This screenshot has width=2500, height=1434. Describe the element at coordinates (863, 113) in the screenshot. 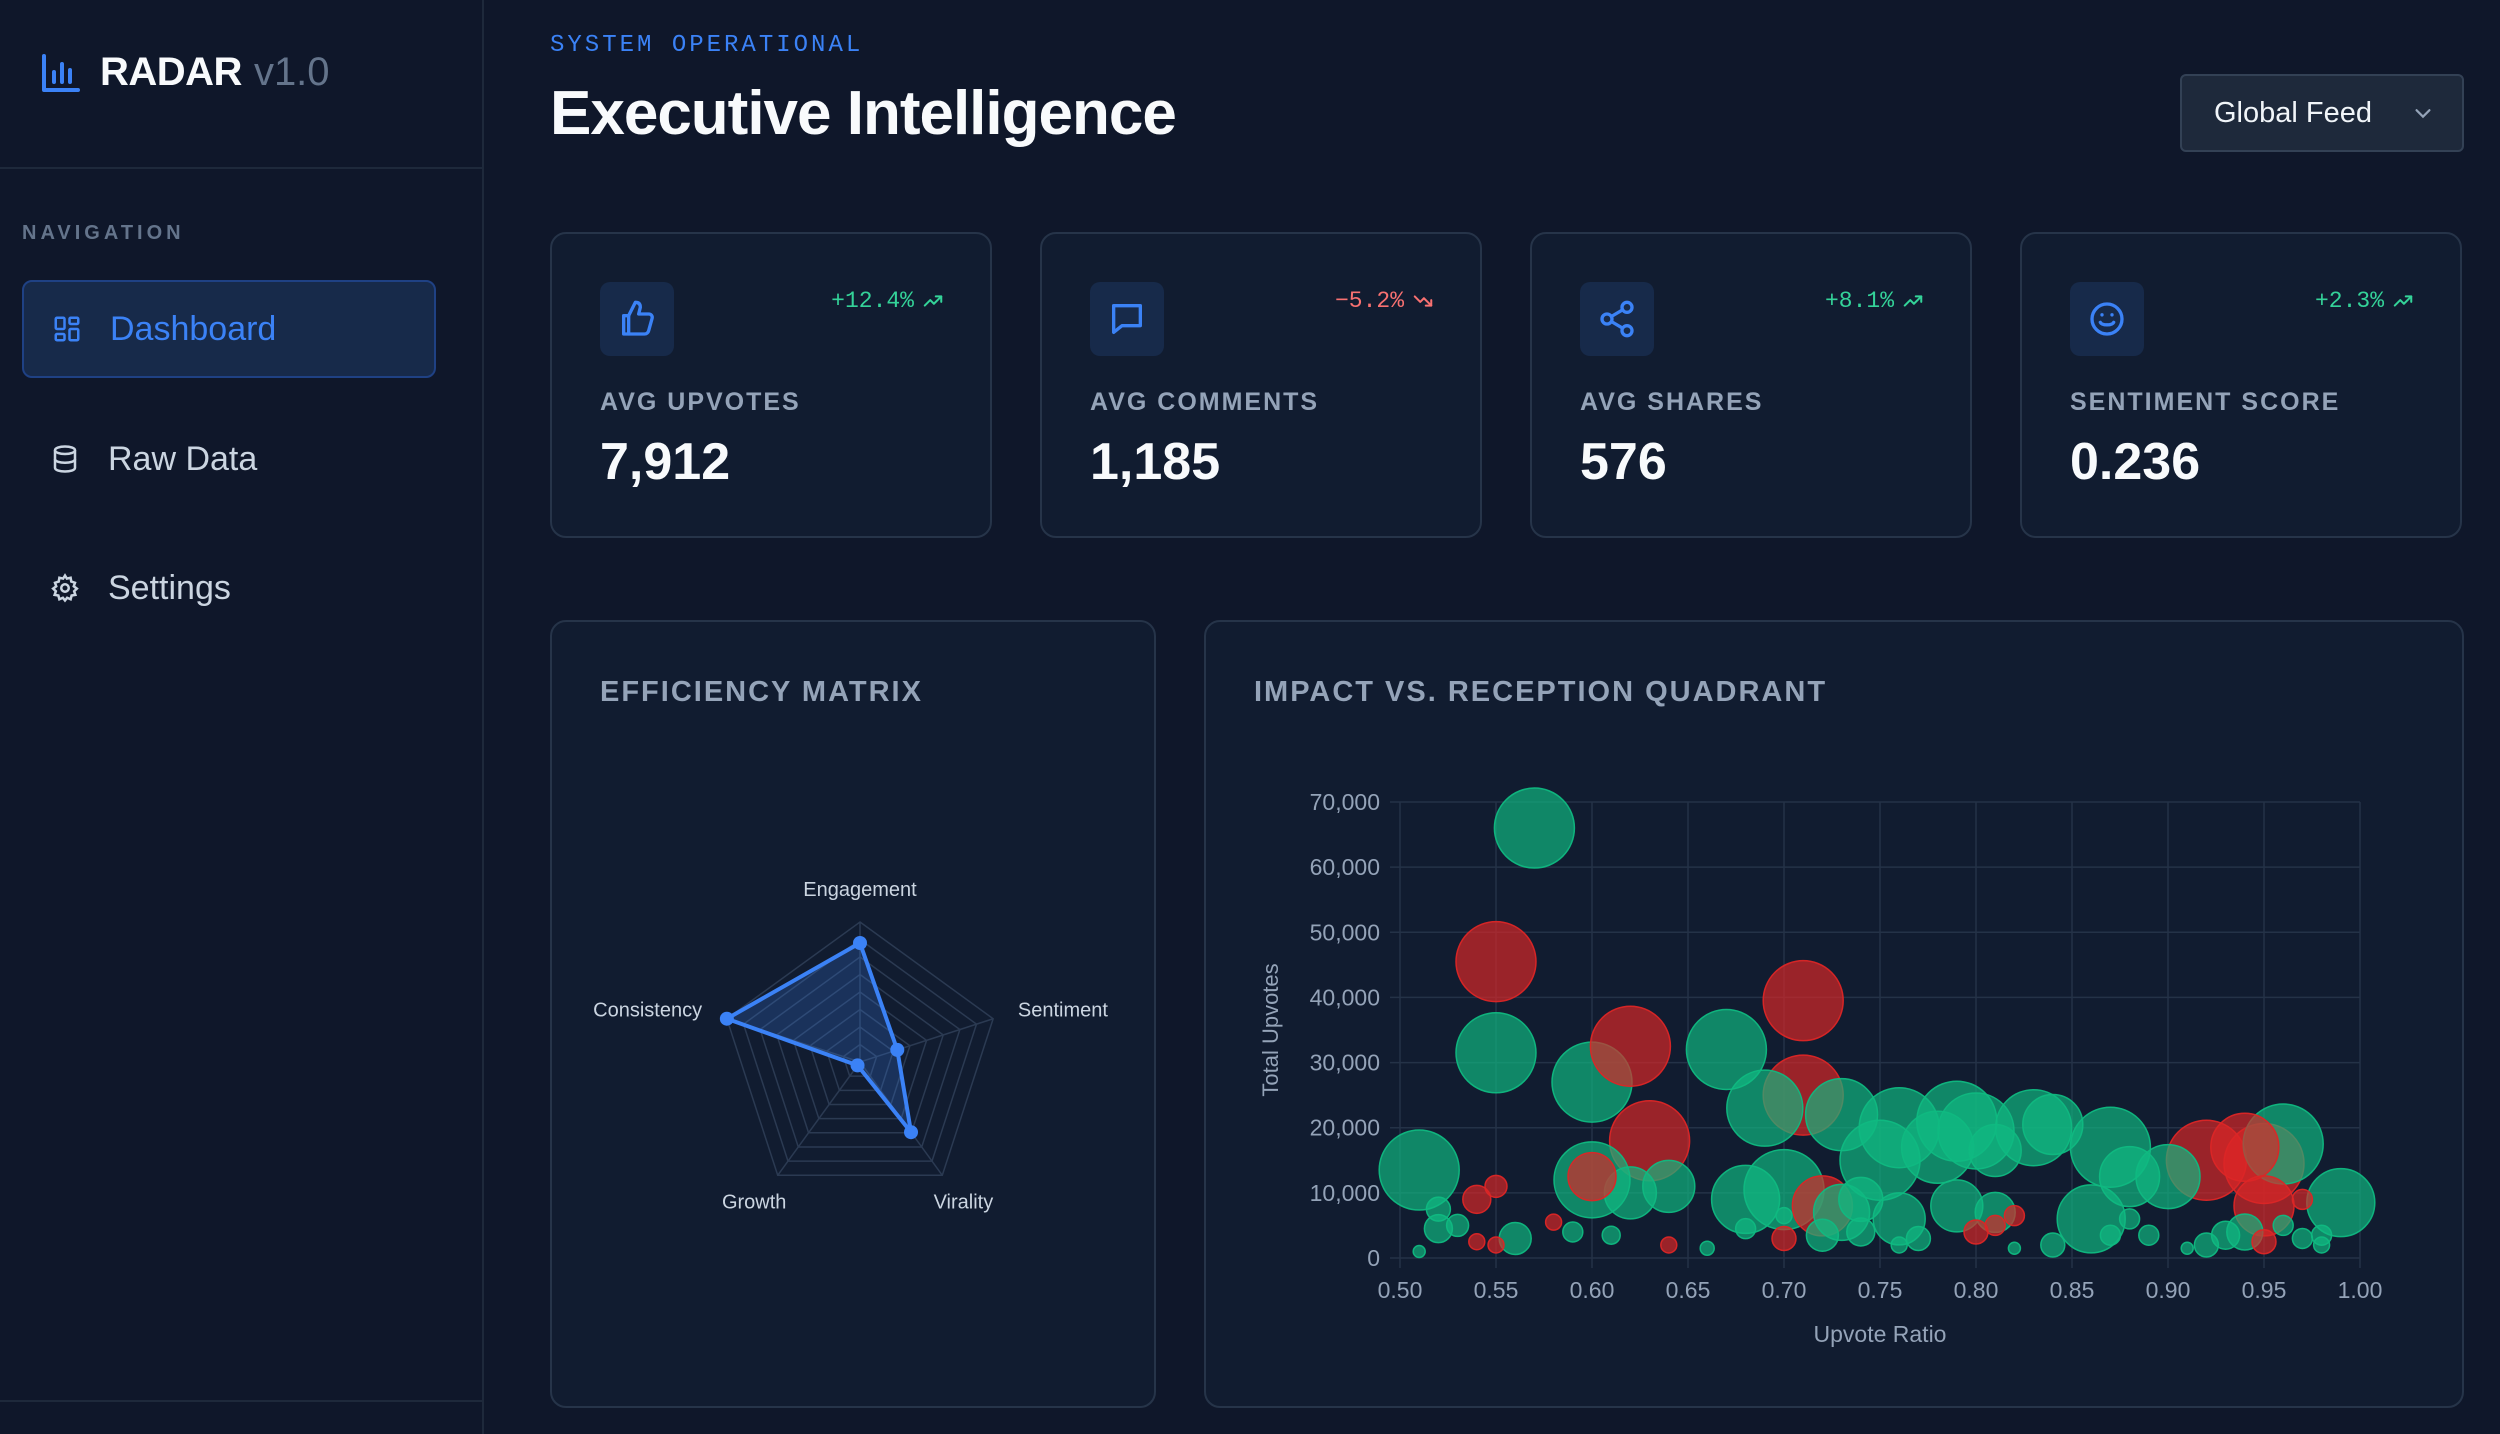

I see `page-title: Executive Intelligence` at that location.